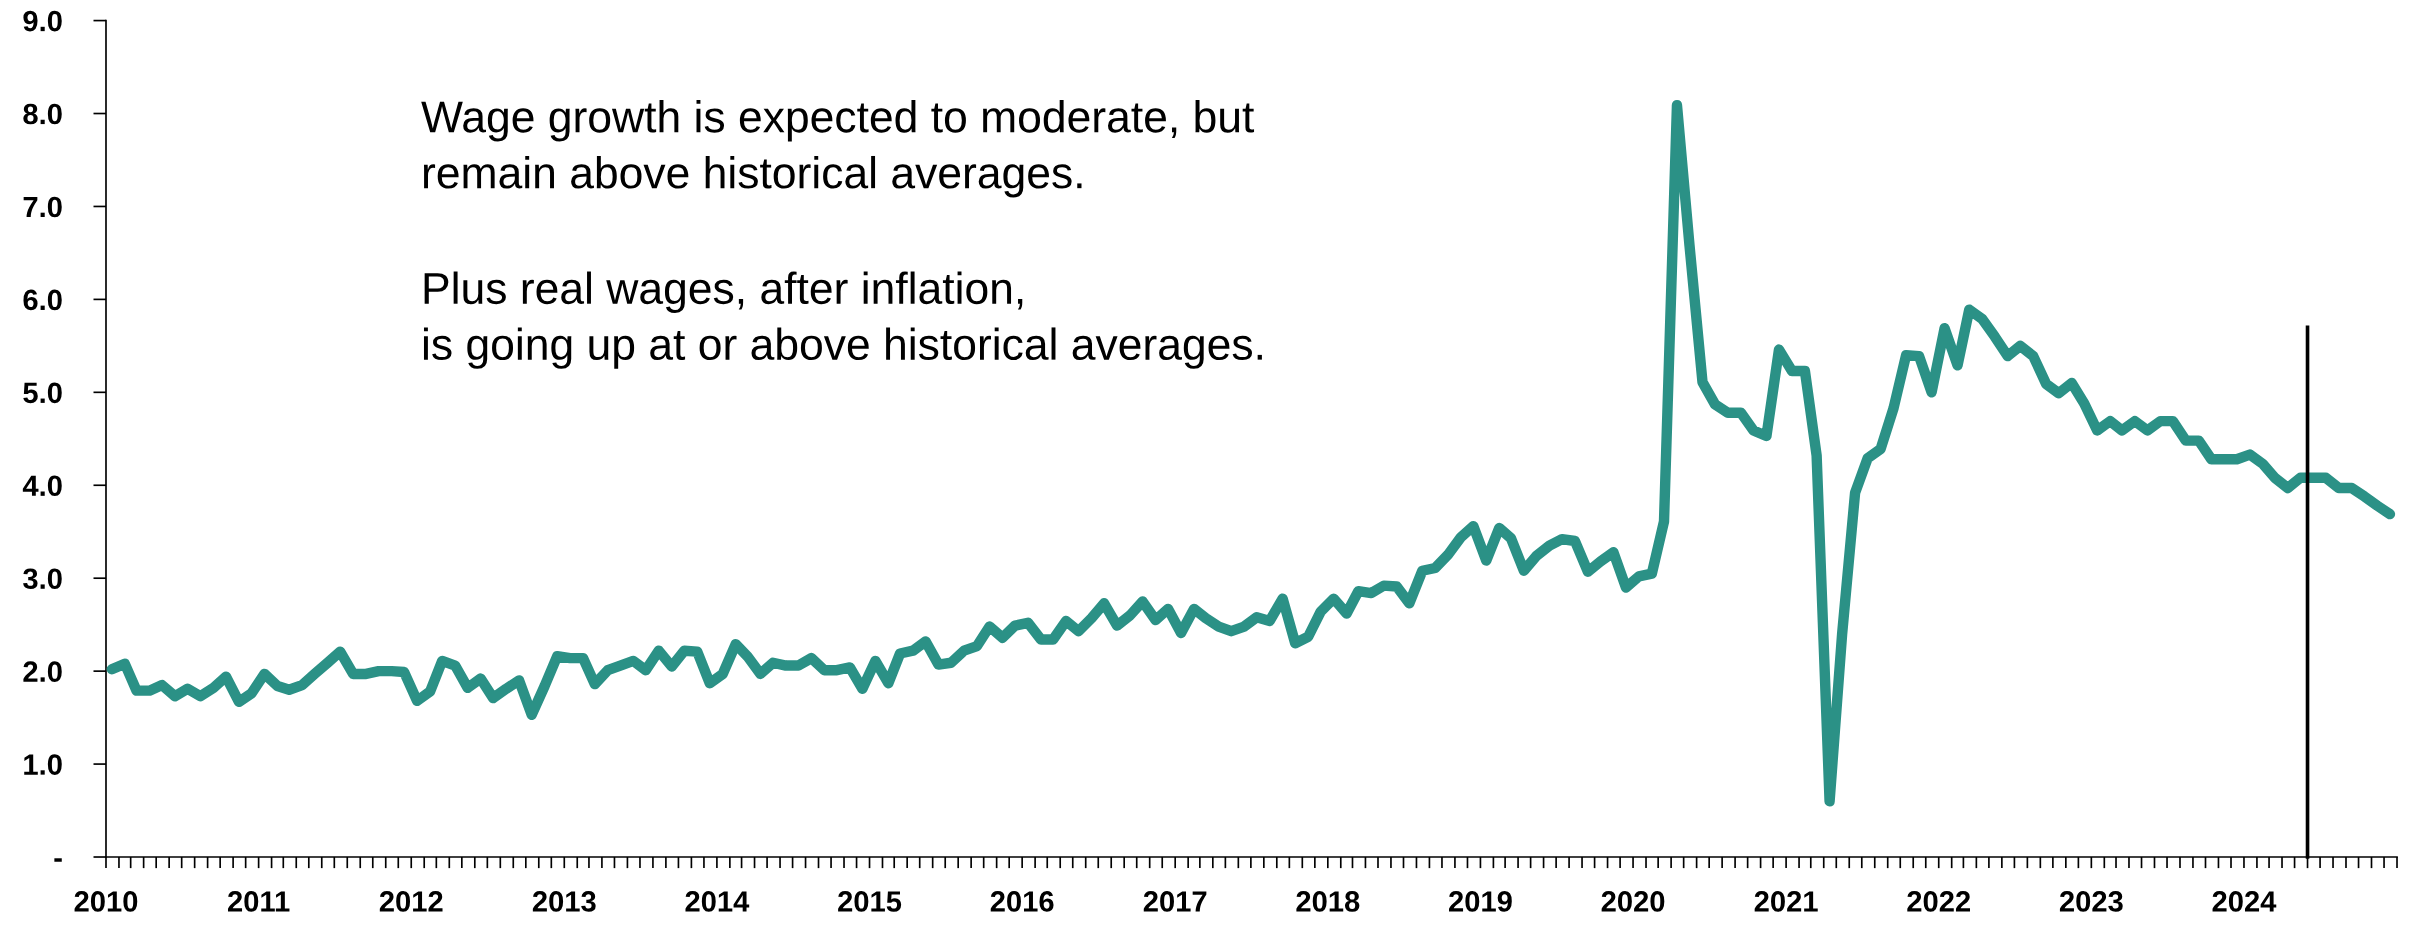  What do you see at coordinates (870, 901) in the screenshot?
I see `x-tick-label: 2015` at bounding box center [870, 901].